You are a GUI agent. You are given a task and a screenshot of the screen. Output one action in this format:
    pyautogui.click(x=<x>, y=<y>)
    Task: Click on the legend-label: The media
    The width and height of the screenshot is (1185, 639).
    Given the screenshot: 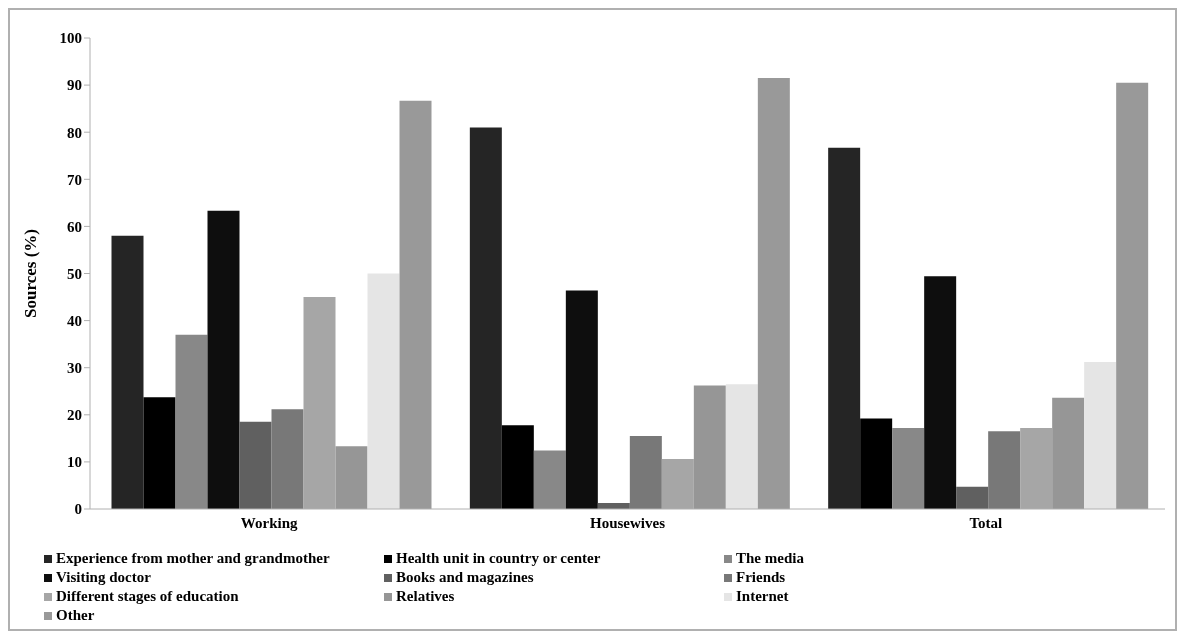 What is the action you would take?
    pyautogui.click(x=770, y=558)
    